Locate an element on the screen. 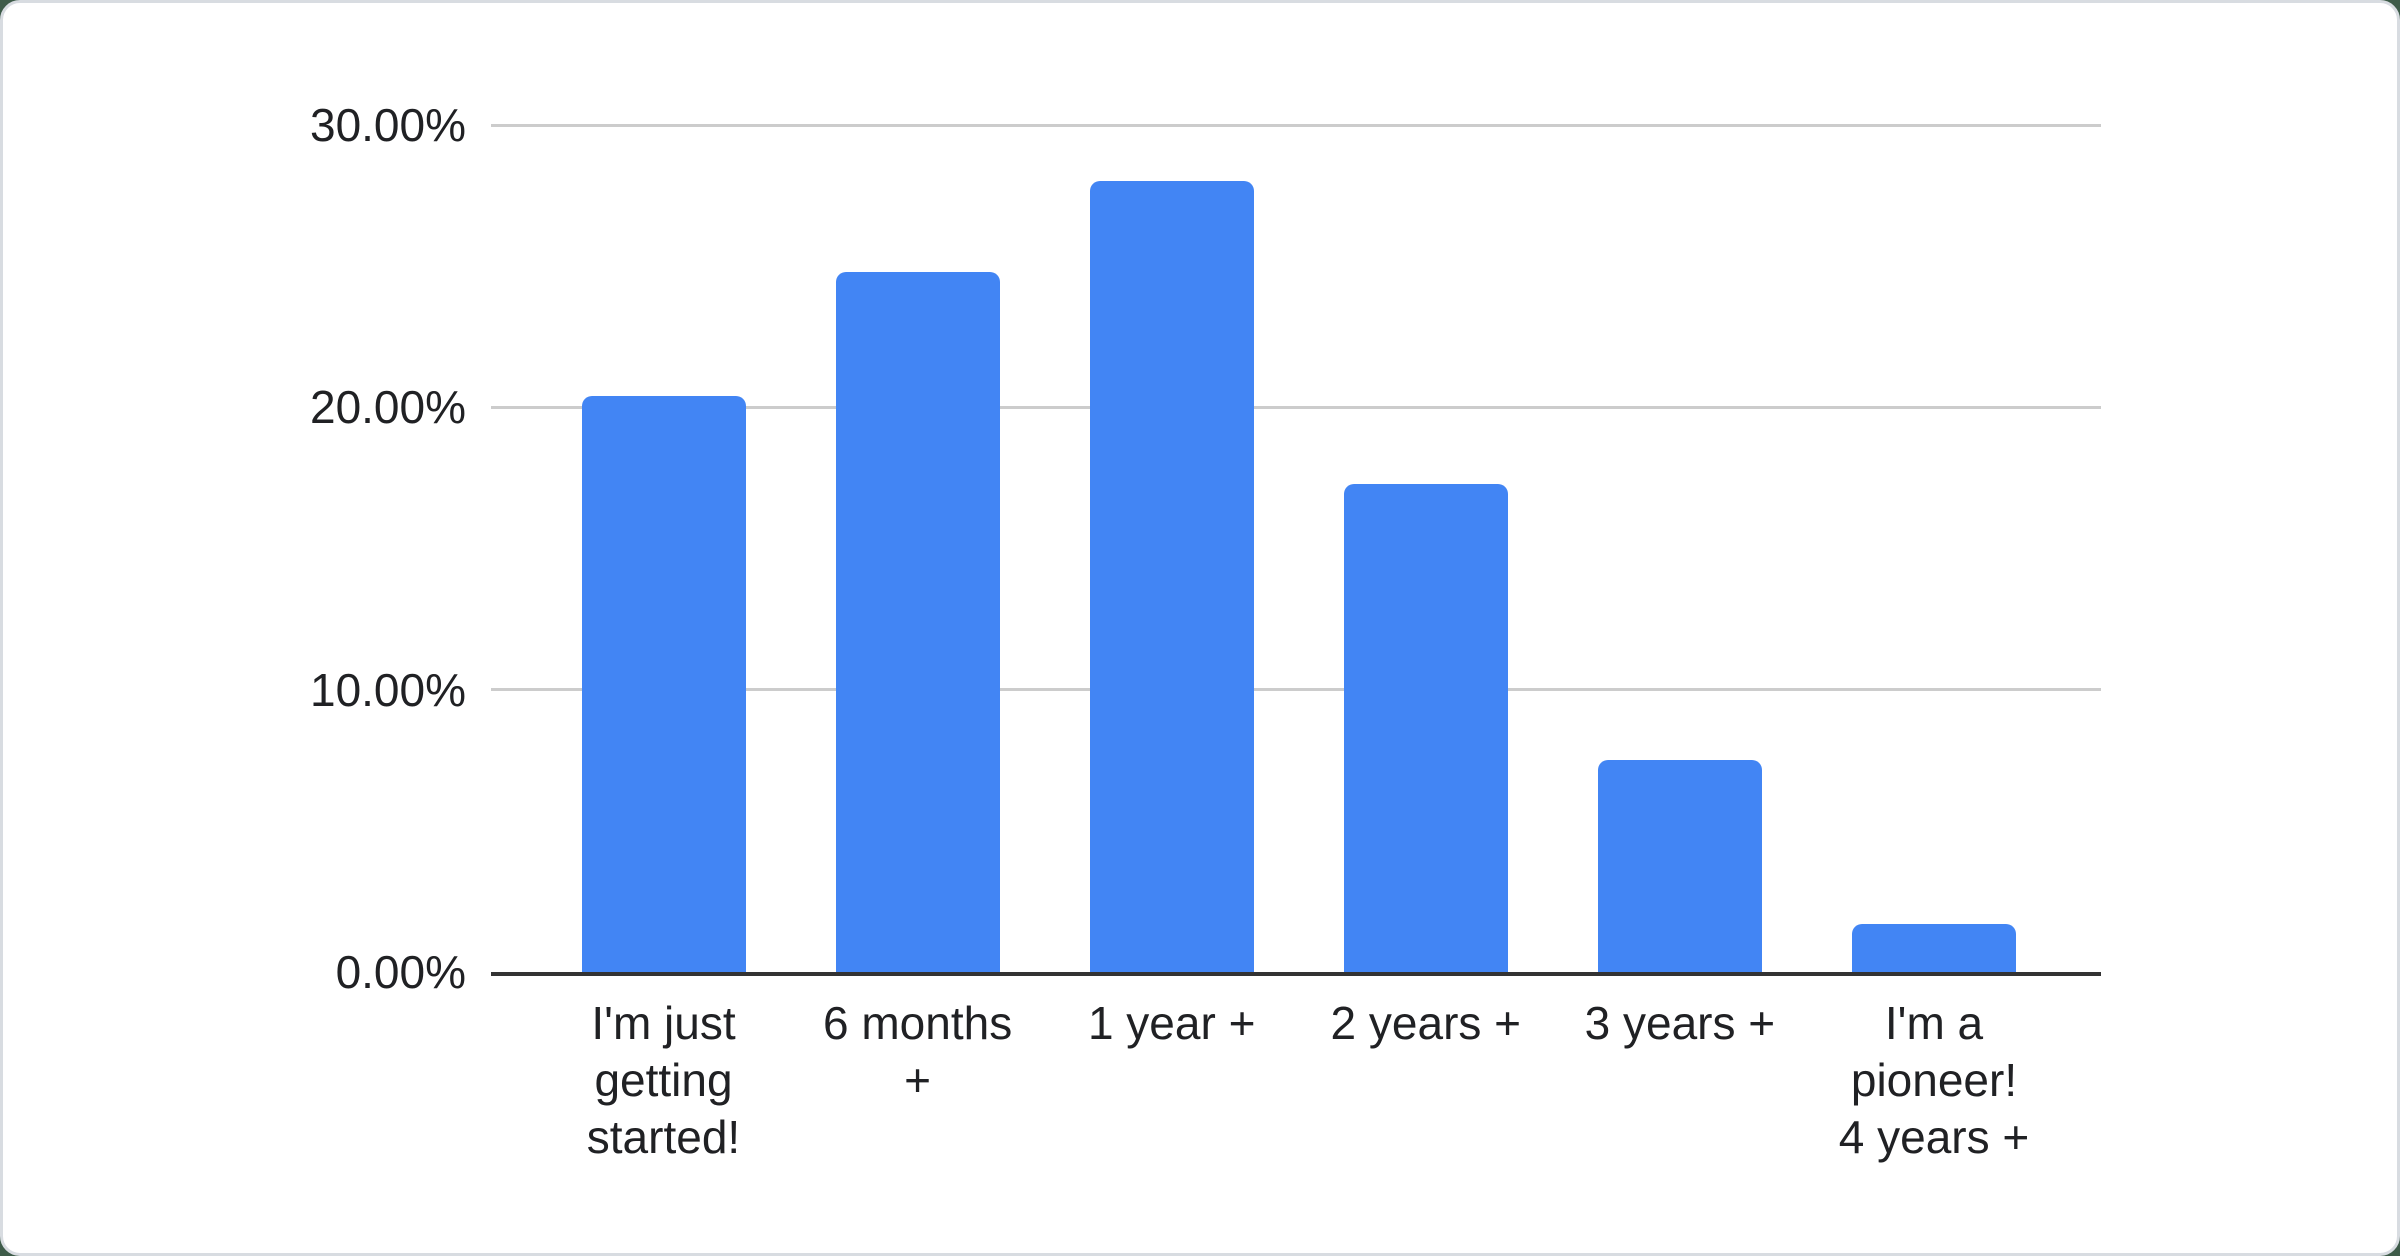 The height and width of the screenshot is (1256, 2400). y-tick-label: 0.00% is located at coordinates (400, 972).